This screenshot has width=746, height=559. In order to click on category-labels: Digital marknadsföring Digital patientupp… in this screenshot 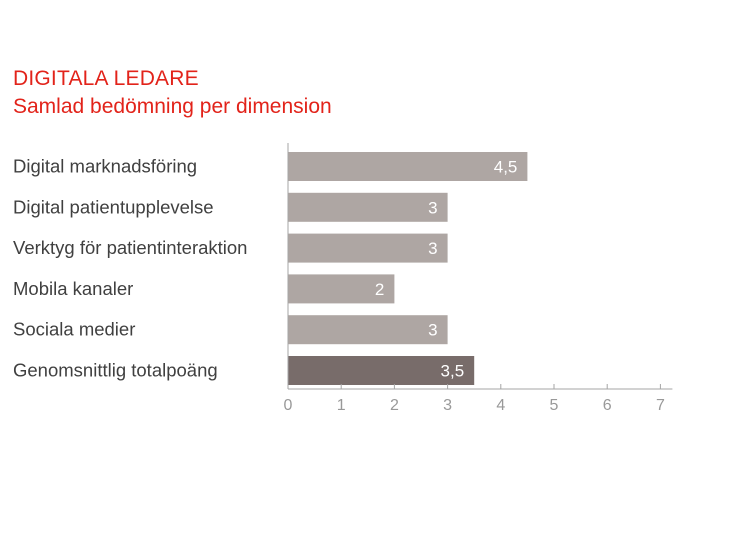, I will do `click(130, 268)`.